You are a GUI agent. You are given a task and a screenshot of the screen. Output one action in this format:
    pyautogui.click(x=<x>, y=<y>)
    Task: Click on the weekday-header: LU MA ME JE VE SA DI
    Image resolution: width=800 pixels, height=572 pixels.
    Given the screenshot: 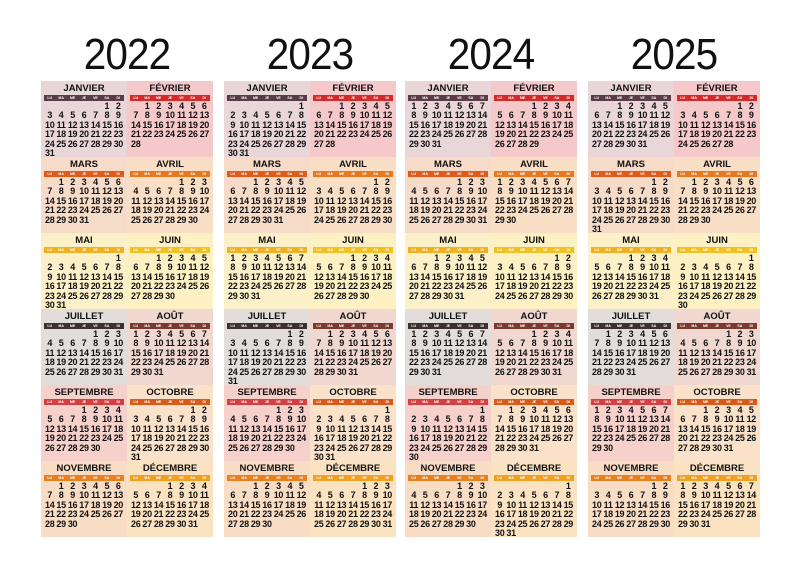 What is the action you would take?
    pyautogui.click(x=448, y=478)
    